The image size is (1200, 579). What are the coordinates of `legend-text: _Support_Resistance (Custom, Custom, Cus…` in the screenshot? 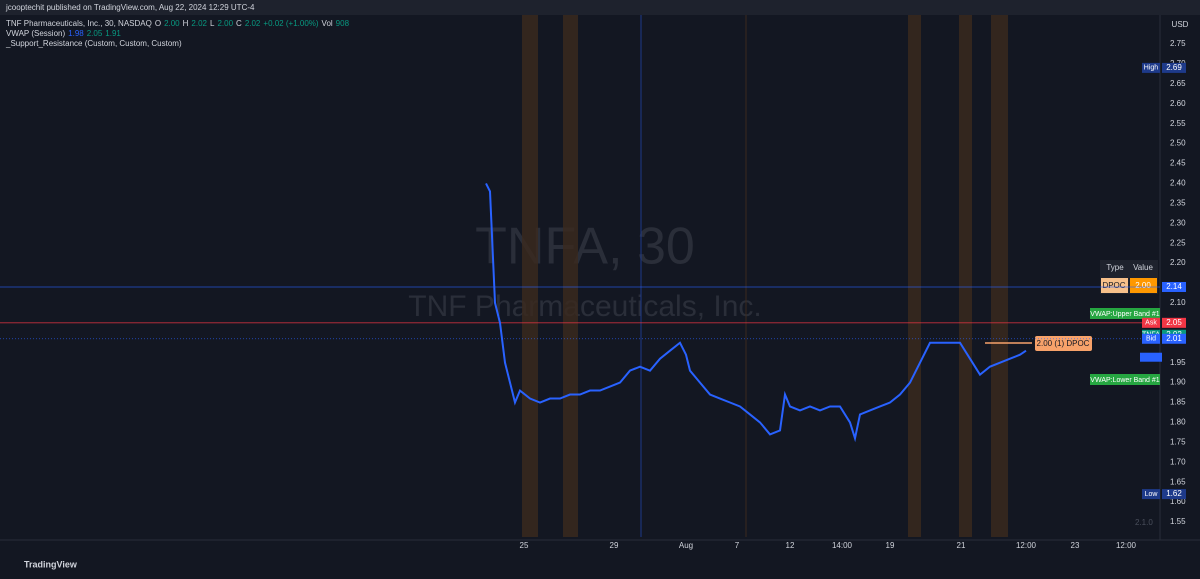 It's located at (93, 43).